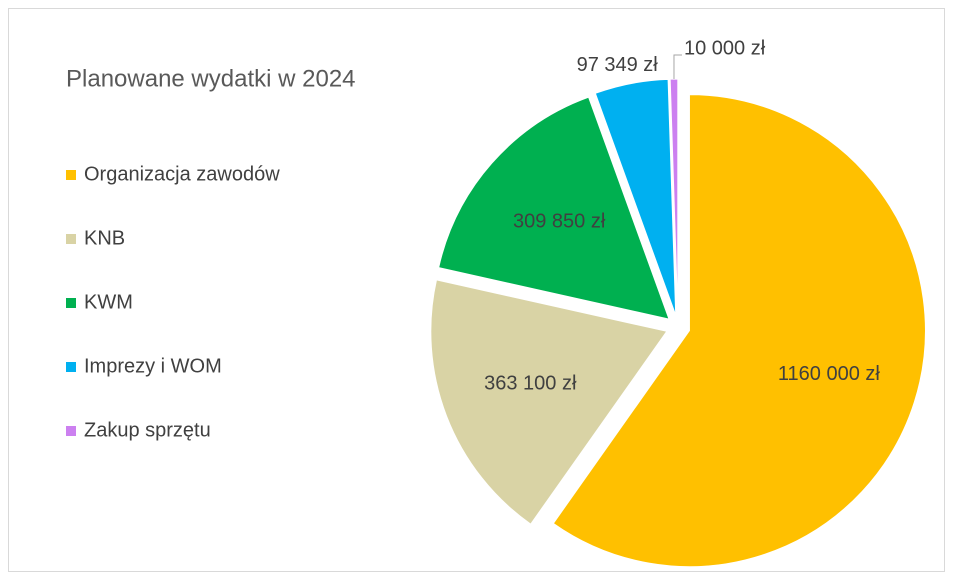  What do you see at coordinates (104, 238) in the screenshot?
I see `legend-label: KNB` at bounding box center [104, 238].